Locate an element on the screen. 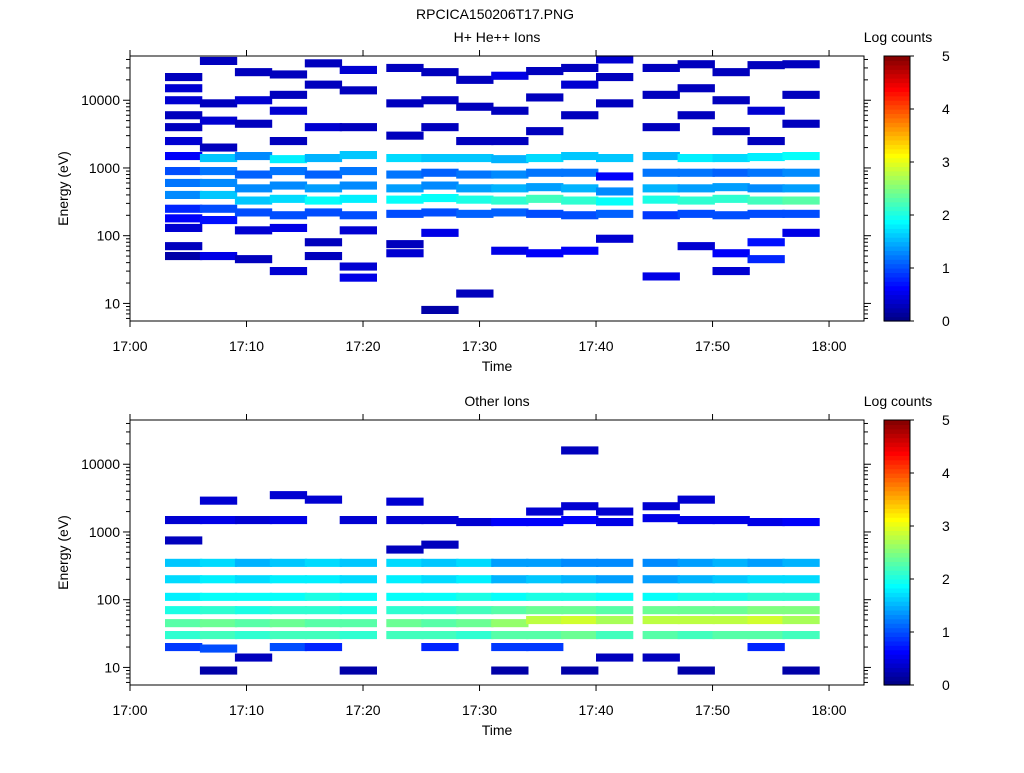 The image size is (1024, 773). x-axis-label: Time is located at coordinates (497, 730).